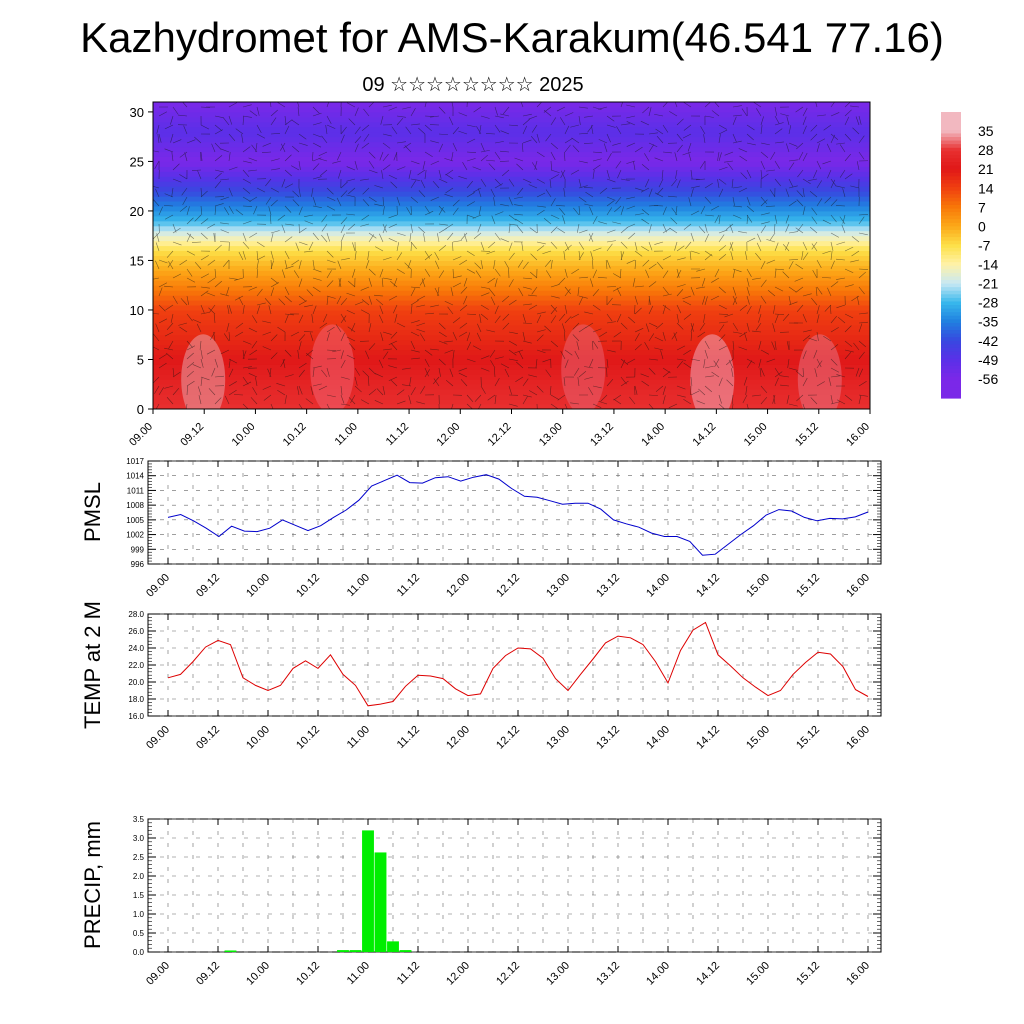 This screenshot has width=1024, height=1024. What do you see at coordinates (138, 549) in the screenshot?
I see `pmsl-y-tick-label: 999` at bounding box center [138, 549].